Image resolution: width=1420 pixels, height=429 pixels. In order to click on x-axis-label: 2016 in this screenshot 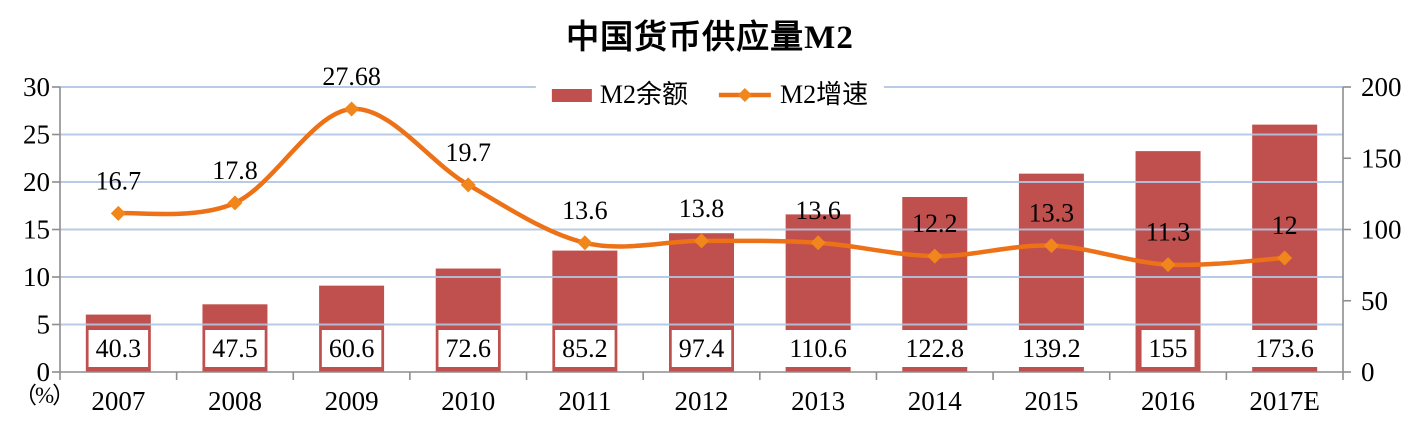, I will do `click(1168, 401)`.